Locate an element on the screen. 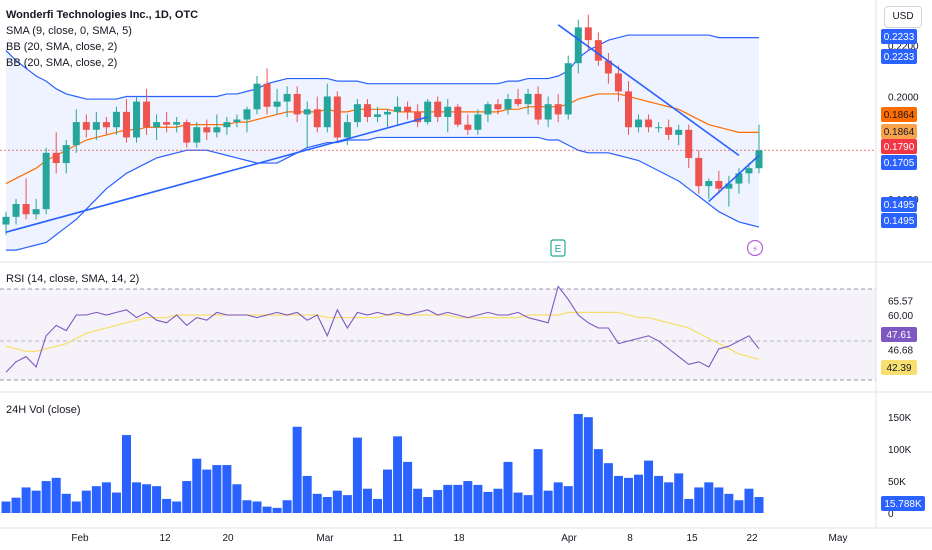  sma-line is located at coordinates (382, 139).